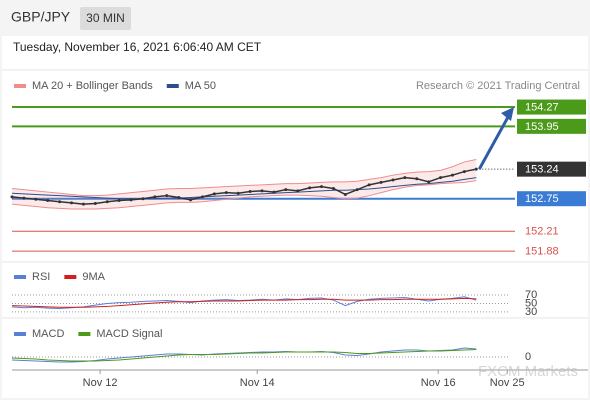 This screenshot has width=590, height=400. What do you see at coordinates (507, 114) in the screenshot?
I see `arrow-head` at bounding box center [507, 114].